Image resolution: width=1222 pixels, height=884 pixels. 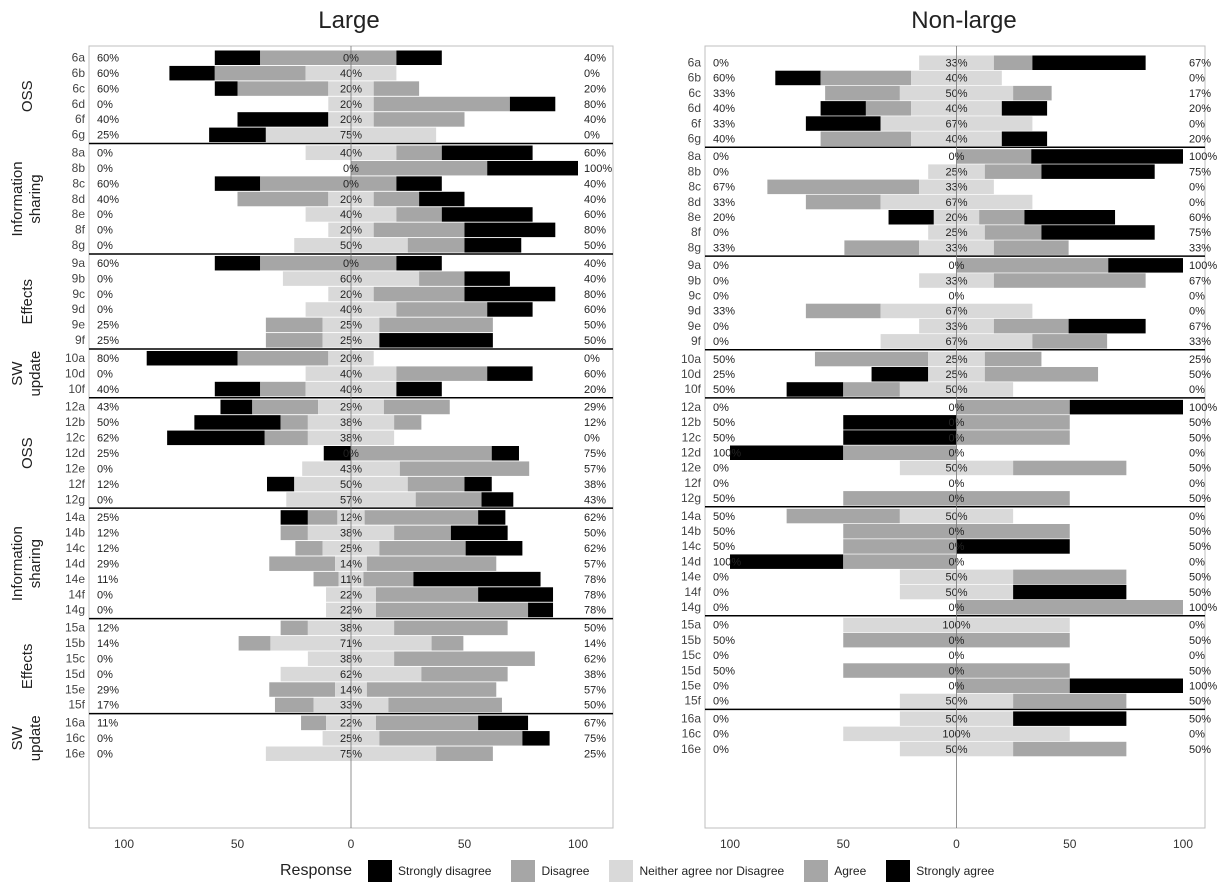 I want to click on x-tick-label: 50, so click(x=238, y=844).